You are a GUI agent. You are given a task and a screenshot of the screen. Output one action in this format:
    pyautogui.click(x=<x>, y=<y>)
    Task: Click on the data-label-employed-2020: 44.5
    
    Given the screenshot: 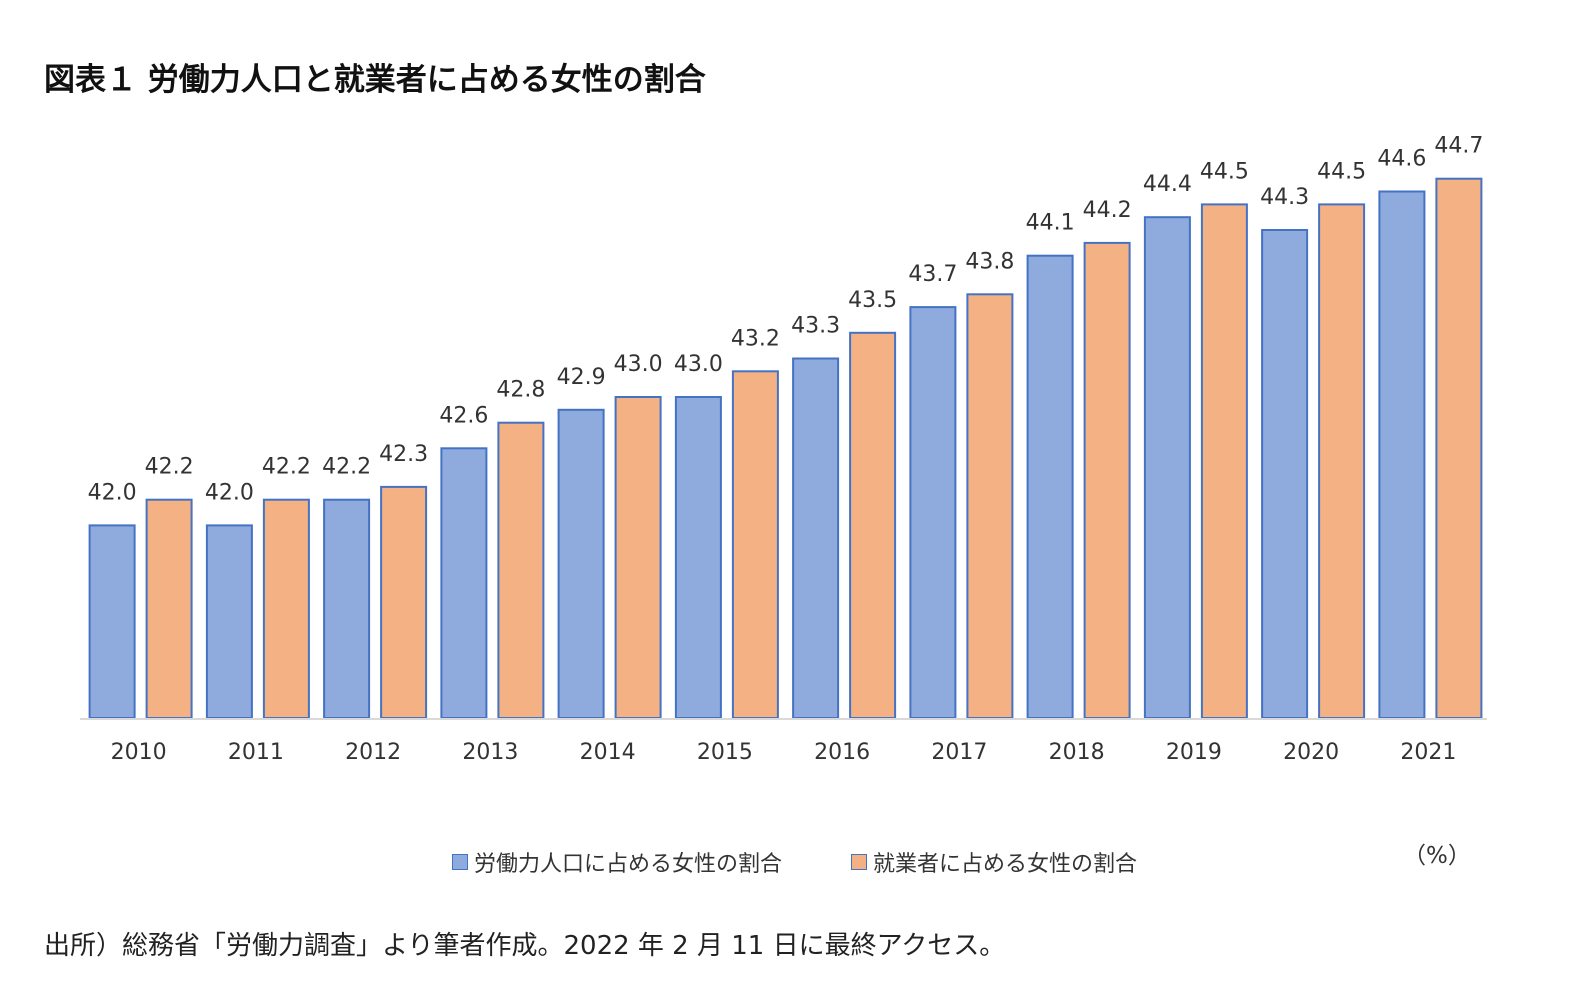 What is the action you would take?
    pyautogui.click(x=1341, y=171)
    